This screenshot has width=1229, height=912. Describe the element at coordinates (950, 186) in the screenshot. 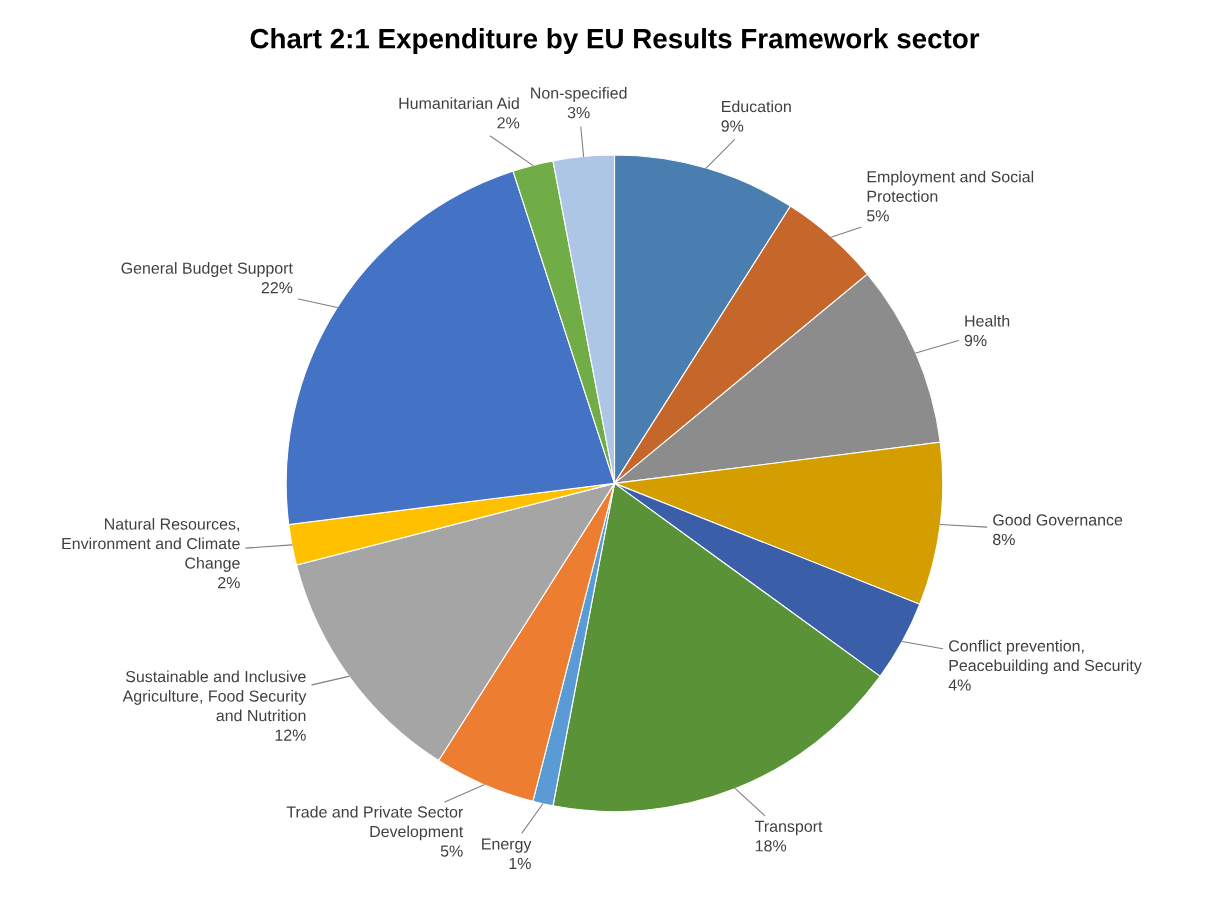

I see `slice-label: Employment and Social Protection` at that location.